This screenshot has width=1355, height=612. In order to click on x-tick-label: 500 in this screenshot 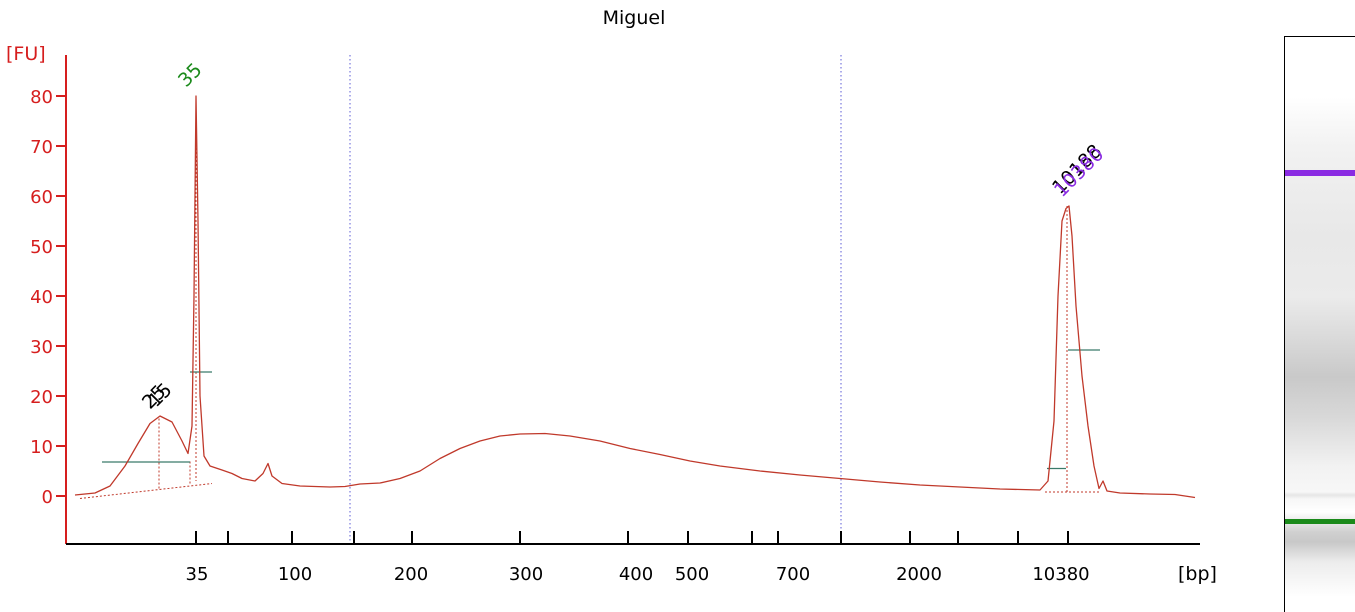, I will do `click(692, 574)`.